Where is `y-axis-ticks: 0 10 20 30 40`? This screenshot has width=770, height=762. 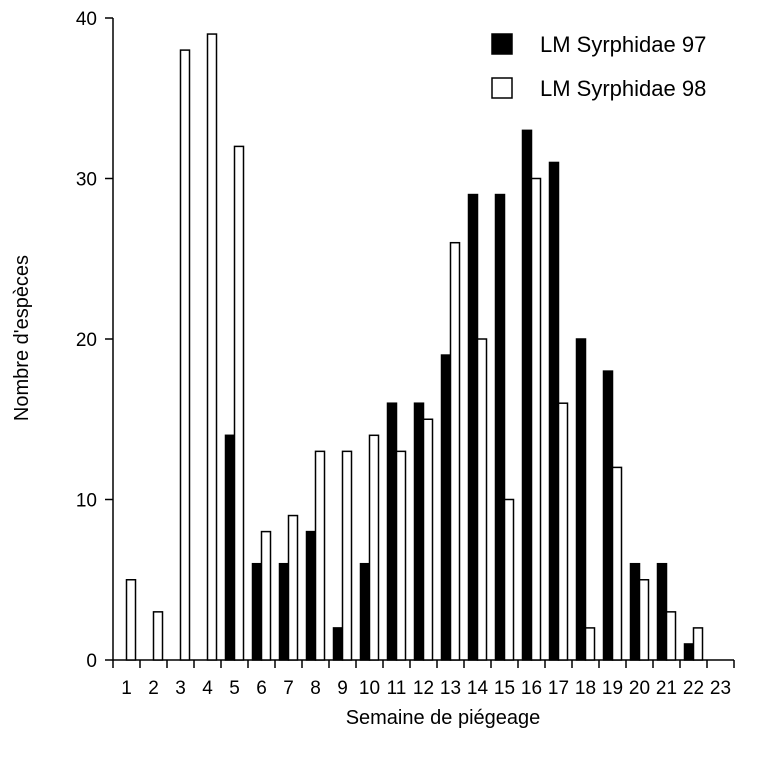
y-axis-ticks: 0 10 20 30 40 is located at coordinates (94, 340).